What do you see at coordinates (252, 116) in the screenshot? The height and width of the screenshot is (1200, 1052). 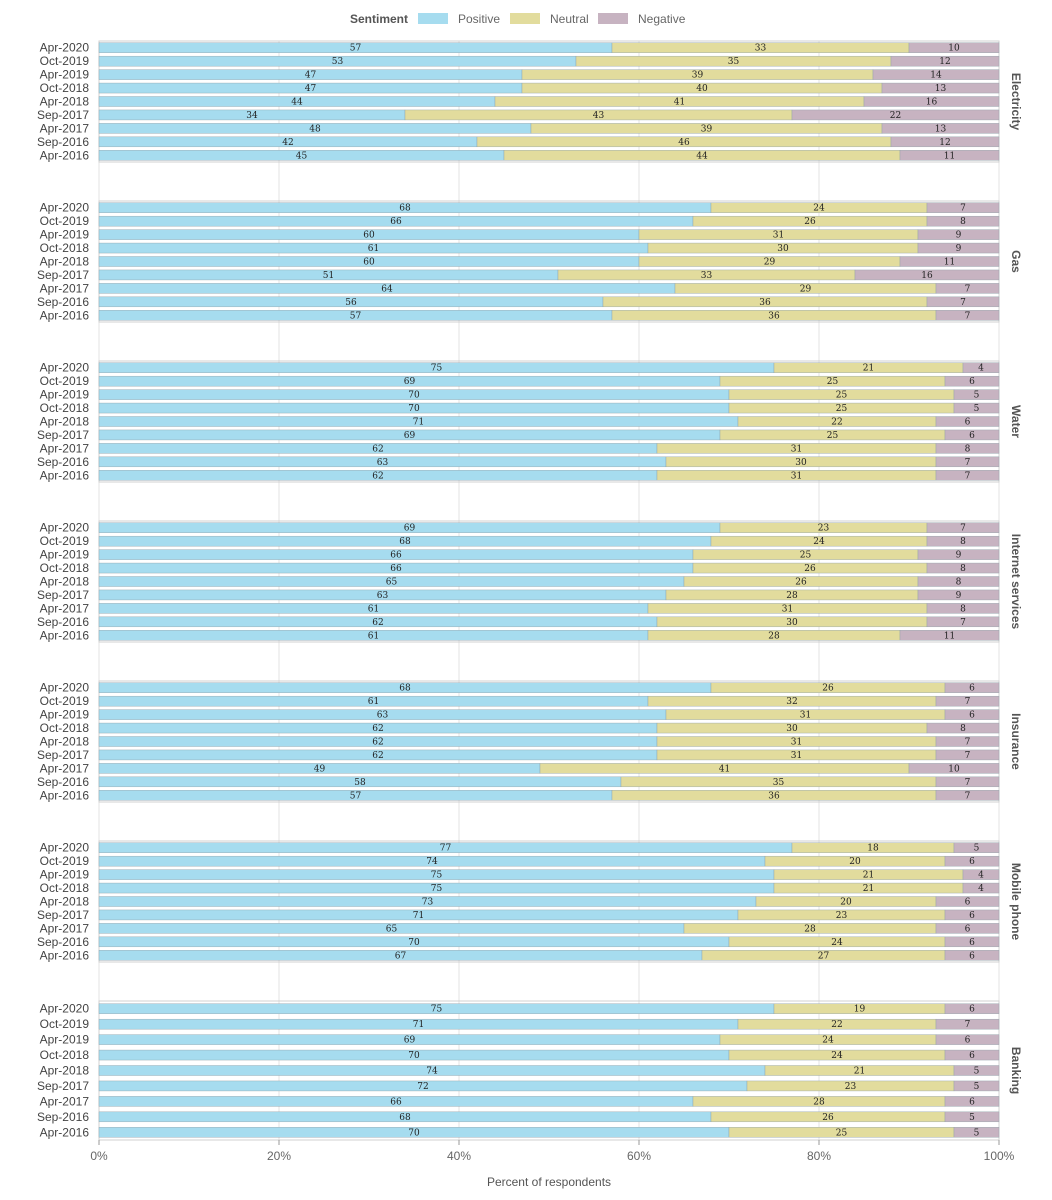 I see `value-label-positive: 34` at bounding box center [252, 116].